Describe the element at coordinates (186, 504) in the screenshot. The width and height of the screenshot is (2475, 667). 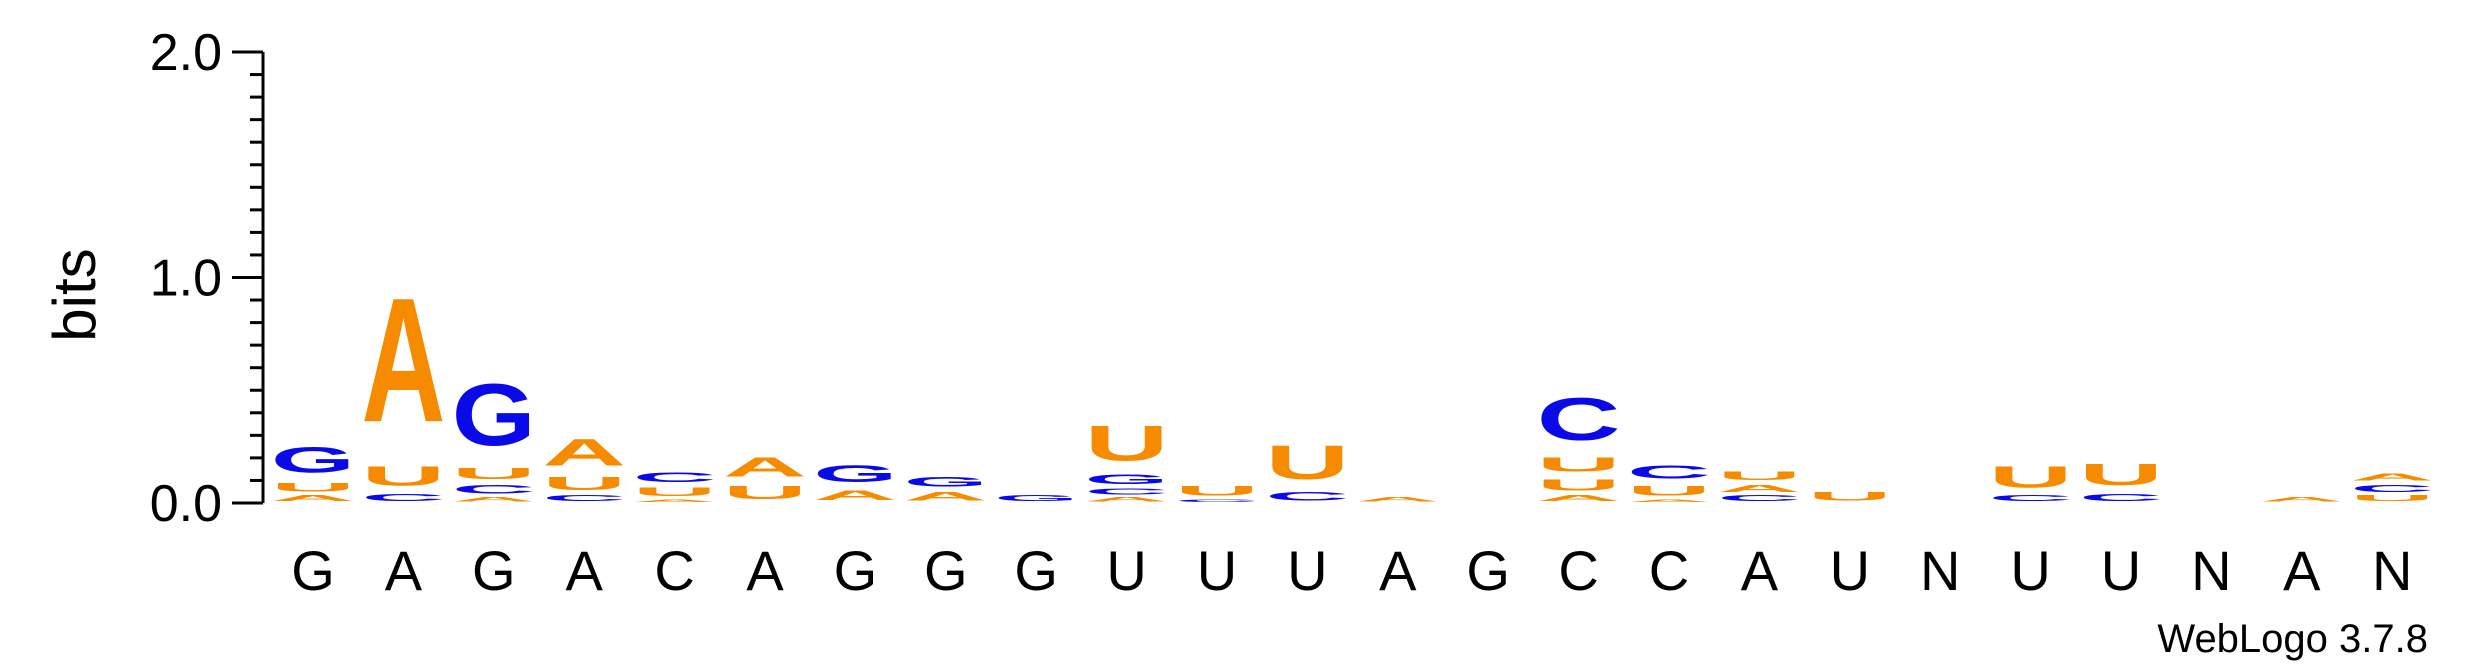
I see `y-tick-label: 0.0` at that location.